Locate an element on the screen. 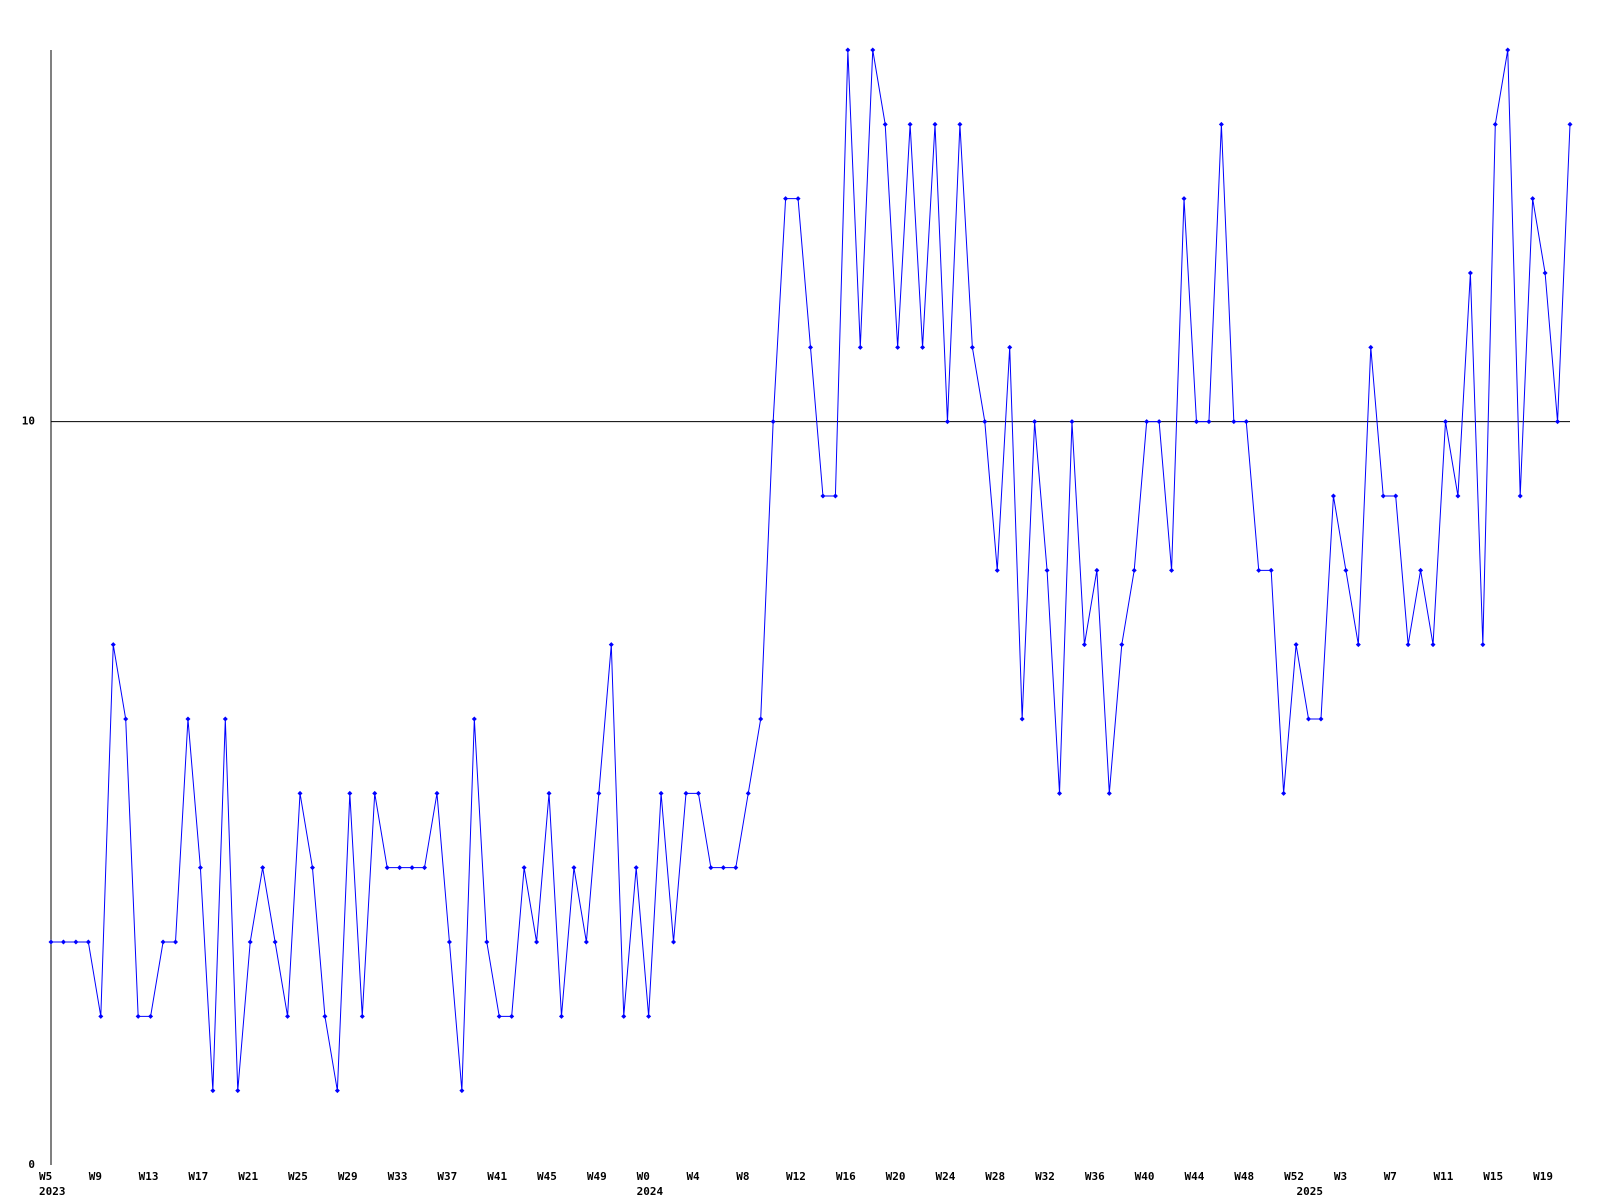 This screenshot has width=1600, height=1200. x-tick-label: W8 is located at coordinates (742, 1176).